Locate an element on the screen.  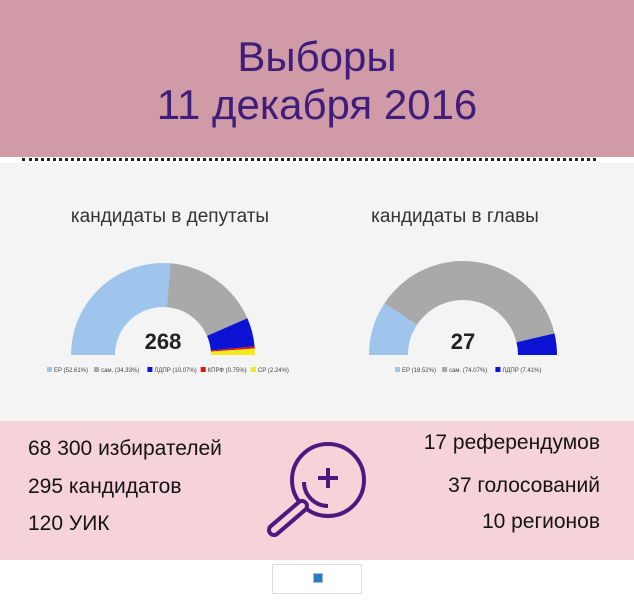
small-blue-square-icon is located at coordinates (318, 578).